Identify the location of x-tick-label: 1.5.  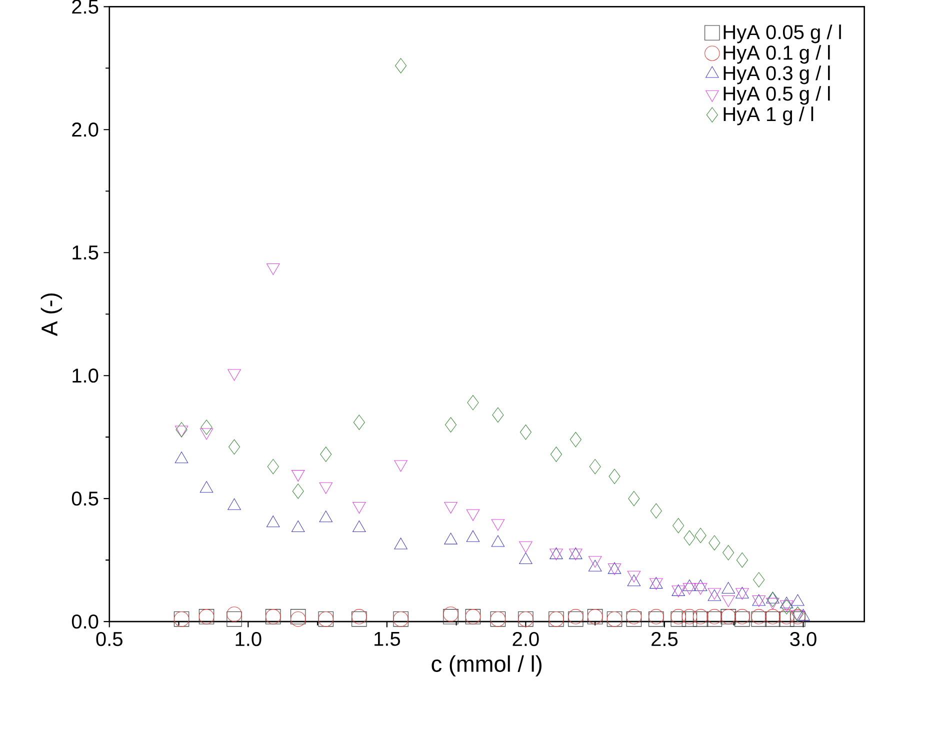
(387, 639).